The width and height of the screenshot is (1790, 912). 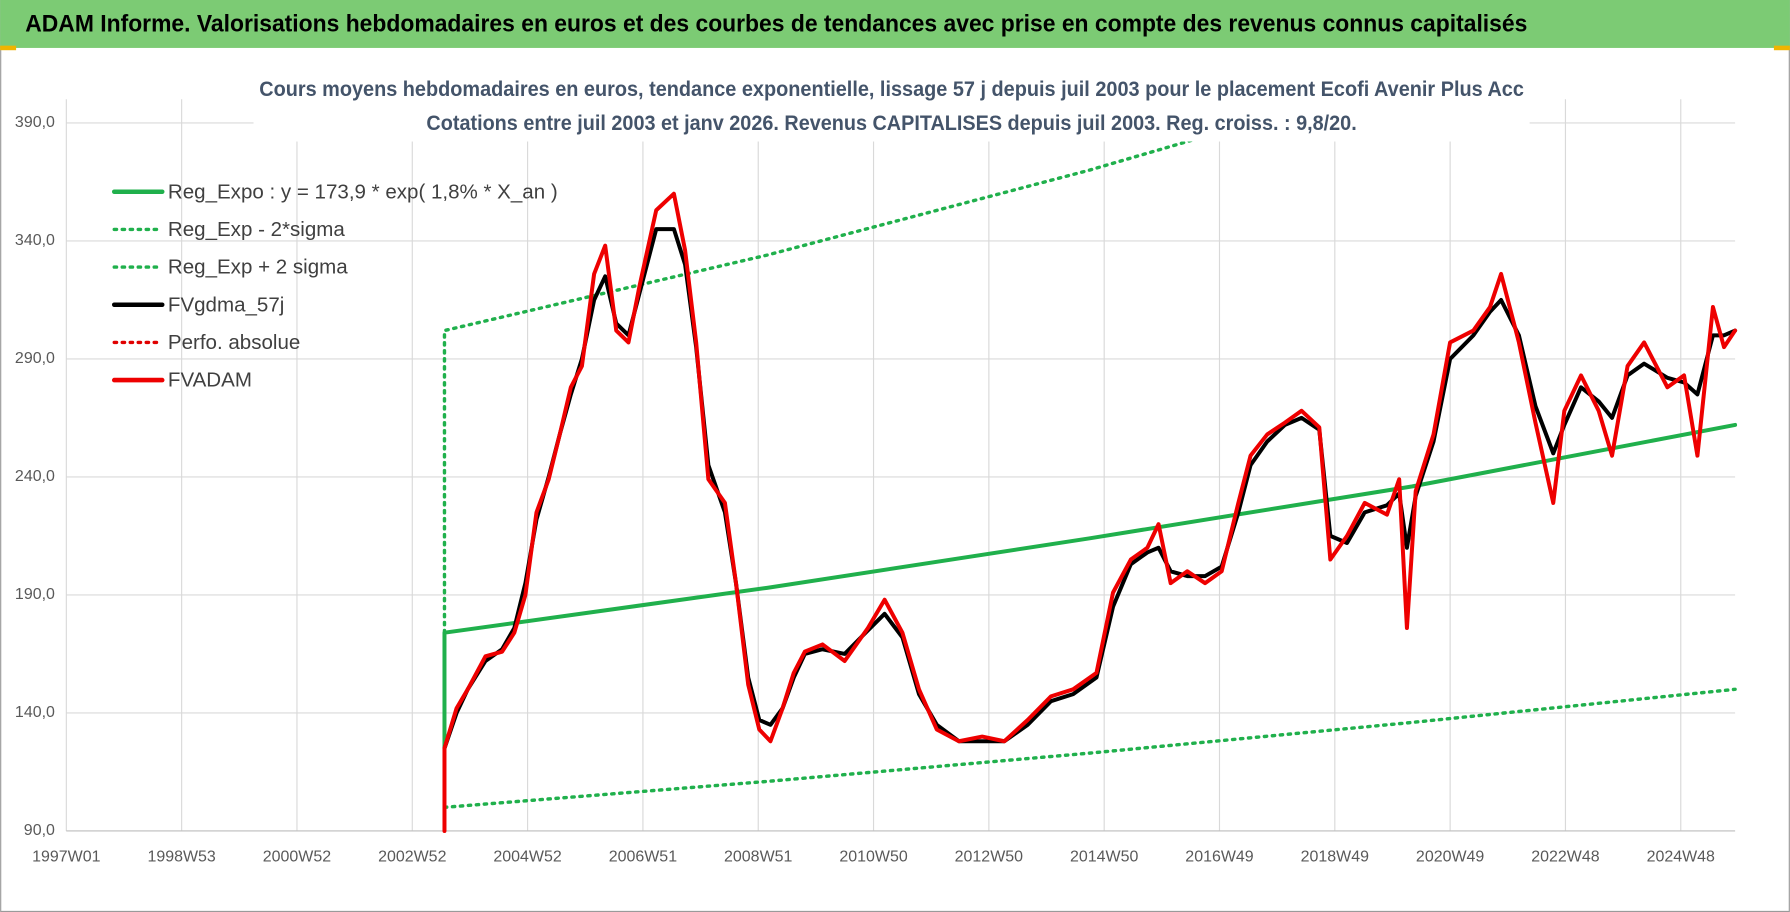 What do you see at coordinates (234, 342) in the screenshot?
I see `legend-label: Perfo. absolue` at bounding box center [234, 342].